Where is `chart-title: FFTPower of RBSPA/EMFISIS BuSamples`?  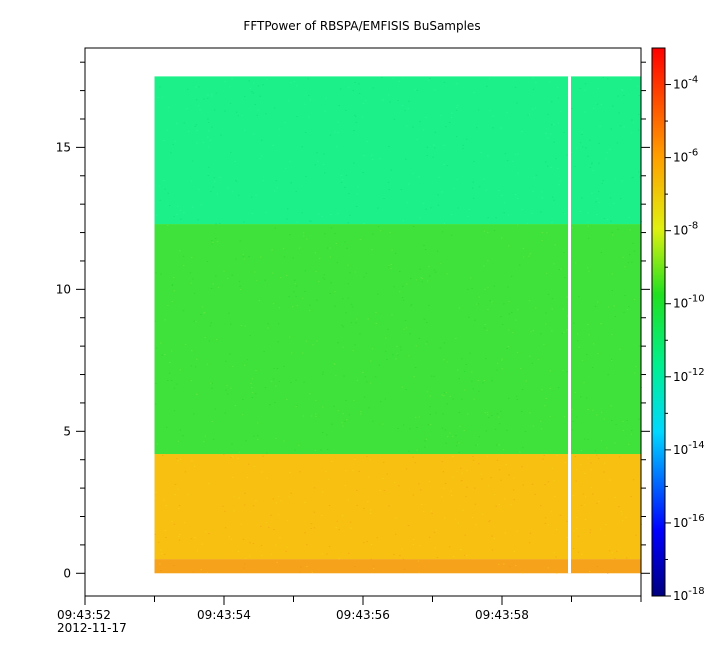 chart-title: FFTPower of RBSPA/EMFISIS BuSamples is located at coordinates (361, 26).